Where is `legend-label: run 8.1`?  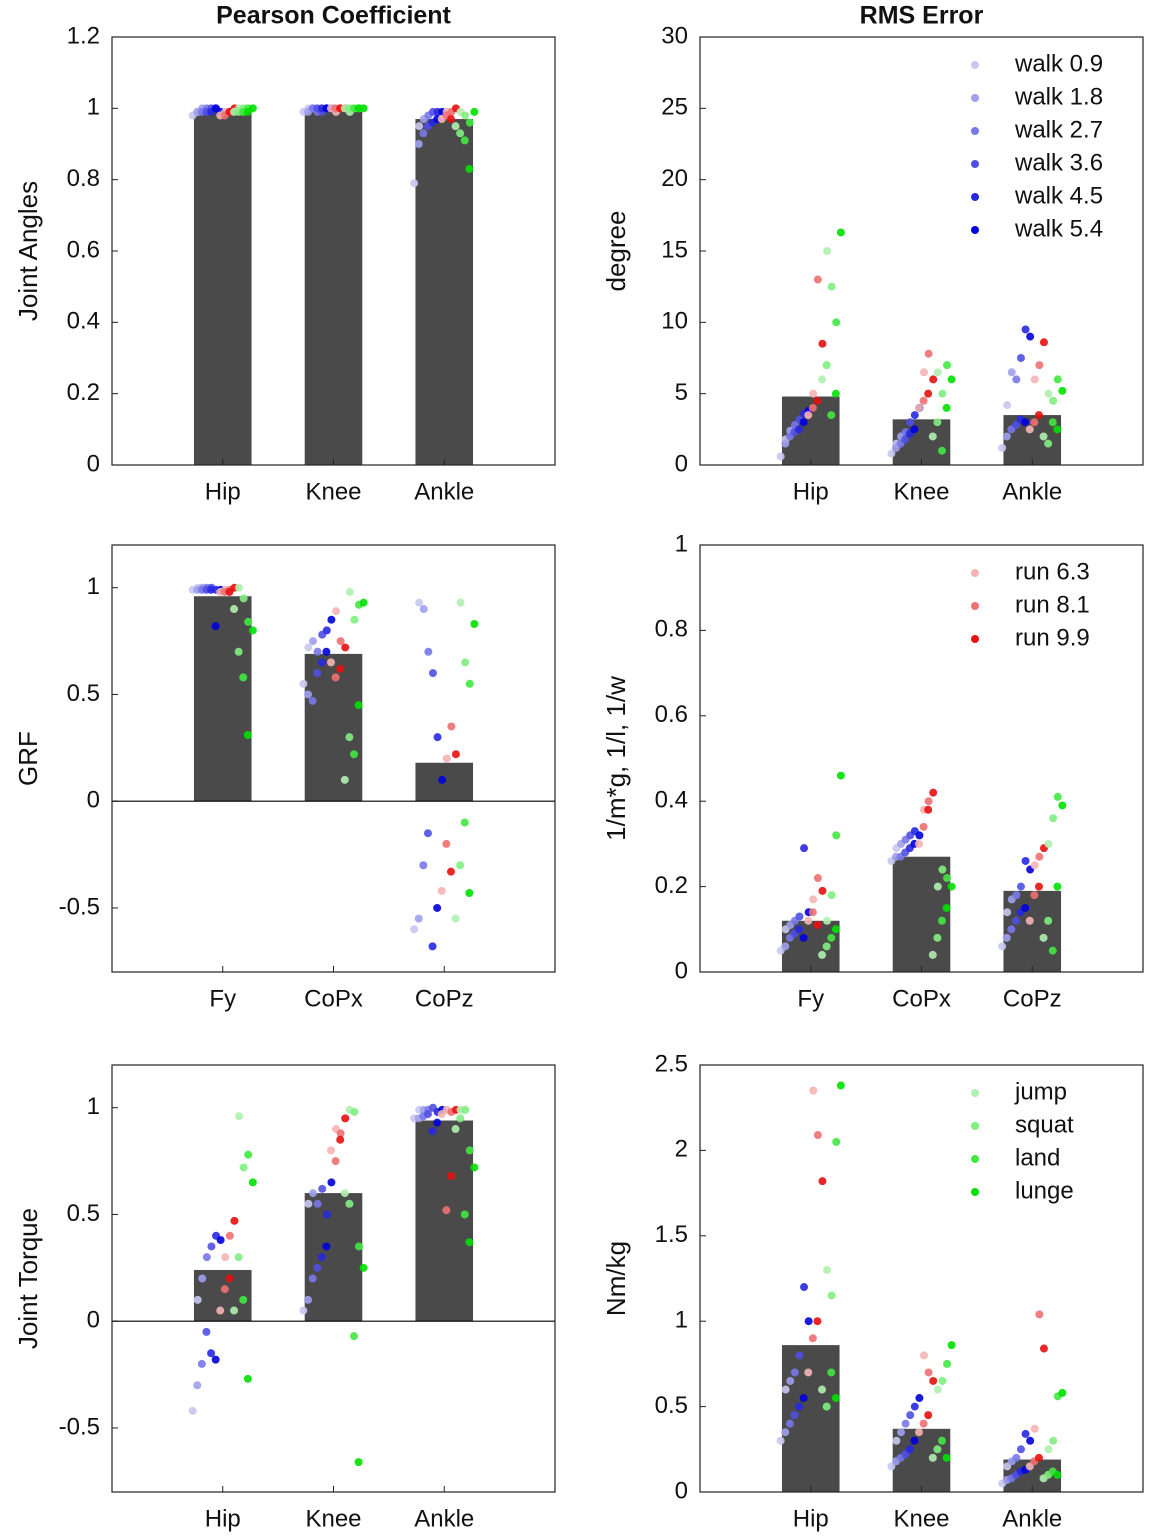
legend-label: run 8.1 is located at coordinates (1052, 604).